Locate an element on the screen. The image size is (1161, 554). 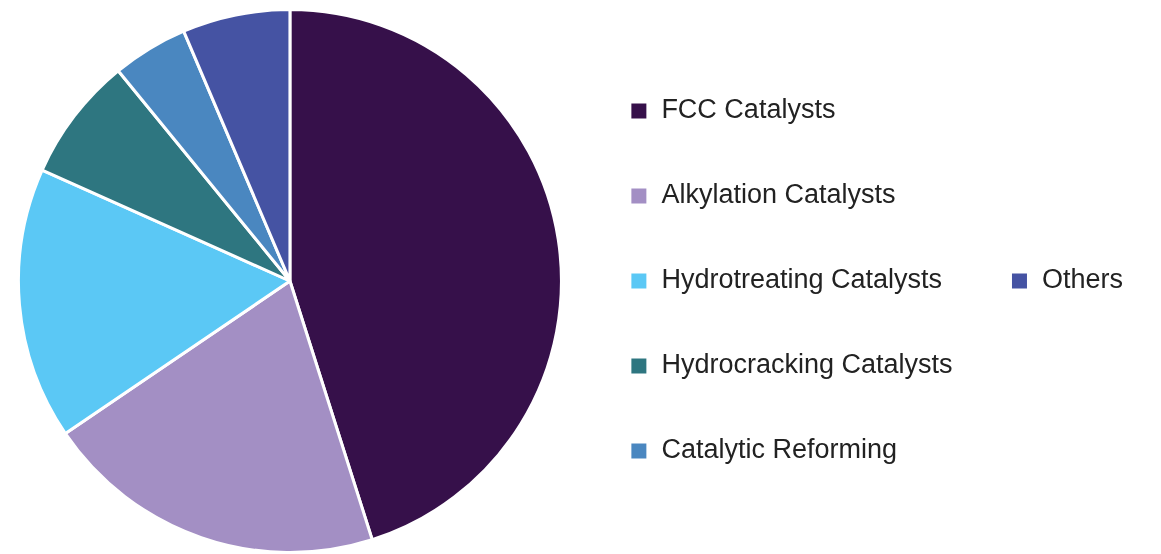
legend-label: Hydrocracking Catalysts is located at coordinates (807, 364).